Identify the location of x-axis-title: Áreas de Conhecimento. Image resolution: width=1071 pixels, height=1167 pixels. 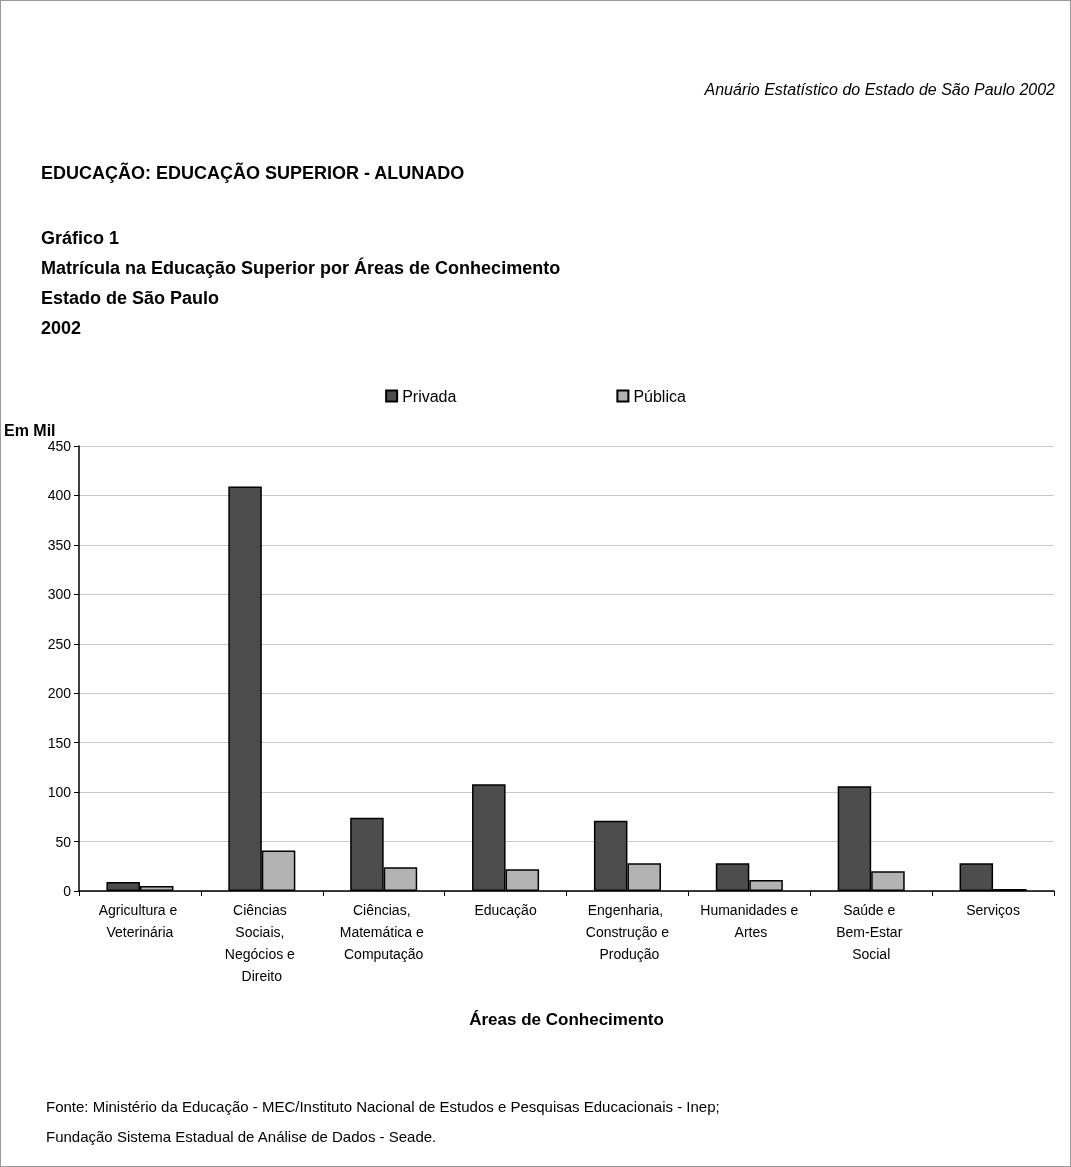
(566, 1019).